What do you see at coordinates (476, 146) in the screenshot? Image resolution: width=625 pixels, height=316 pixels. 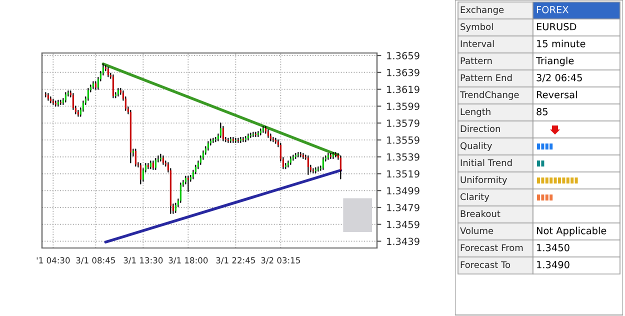 I see `category-label: Quality` at bounding box center [476, 146].